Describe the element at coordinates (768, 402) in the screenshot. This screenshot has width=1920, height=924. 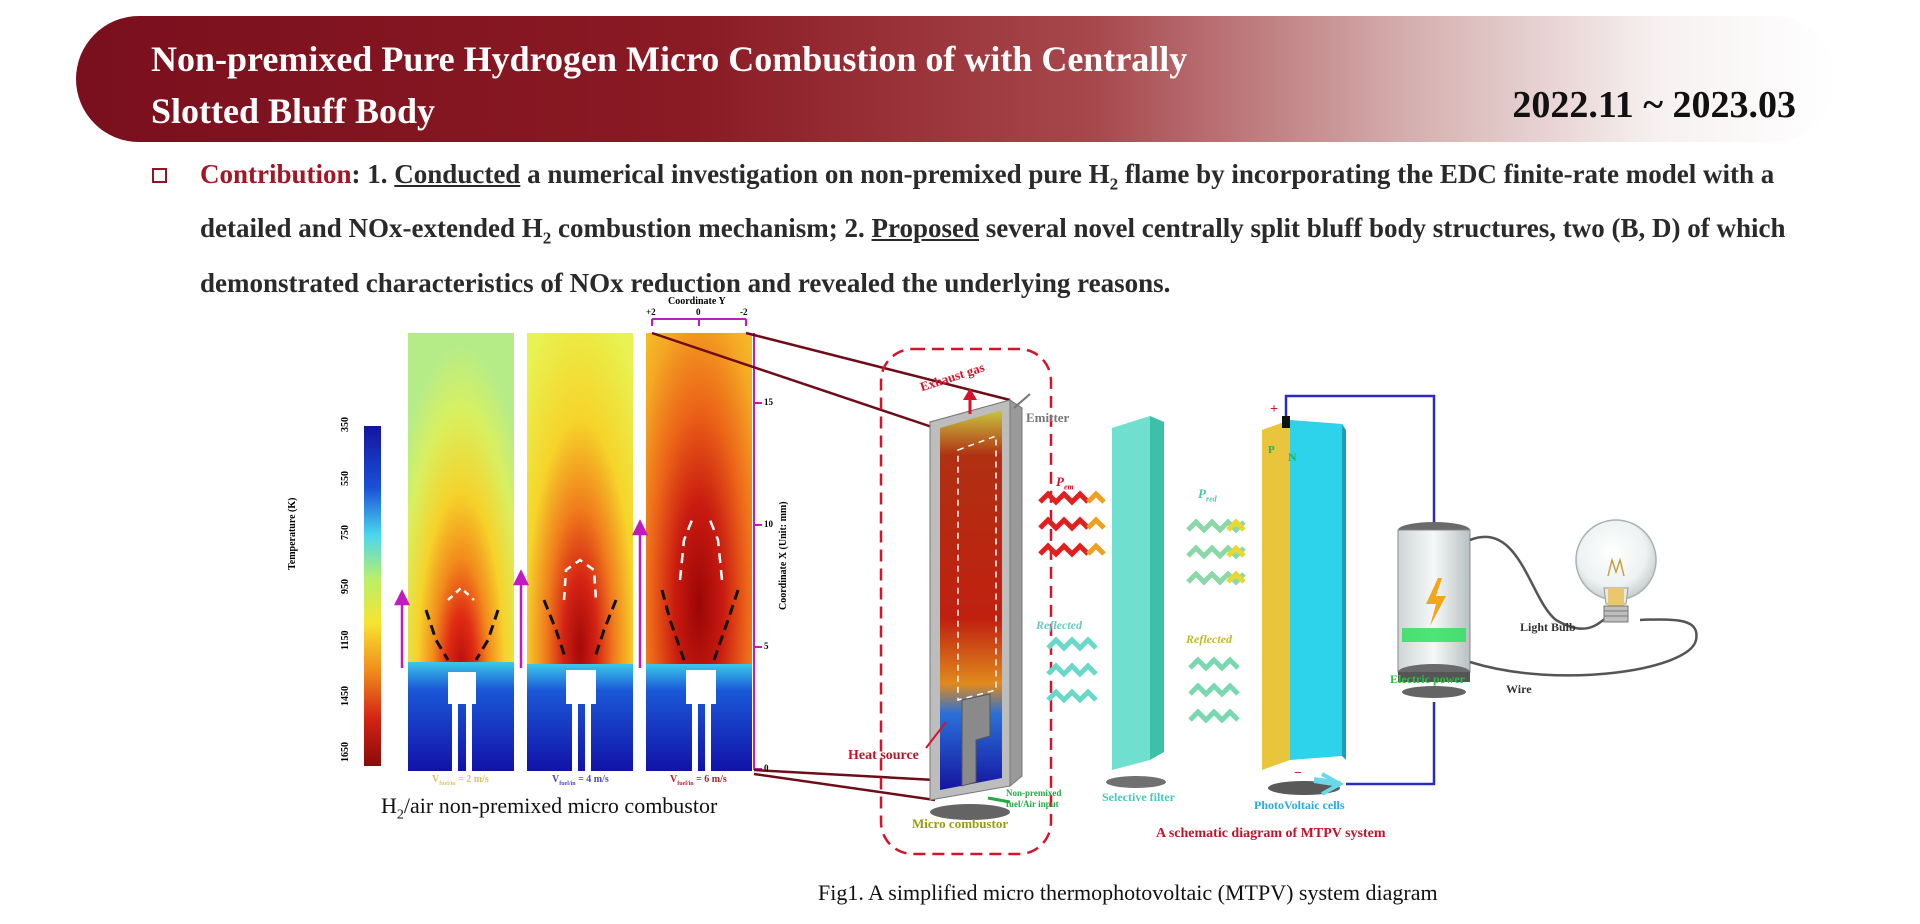
I see `coord-x-tick-15: 15` at that location.